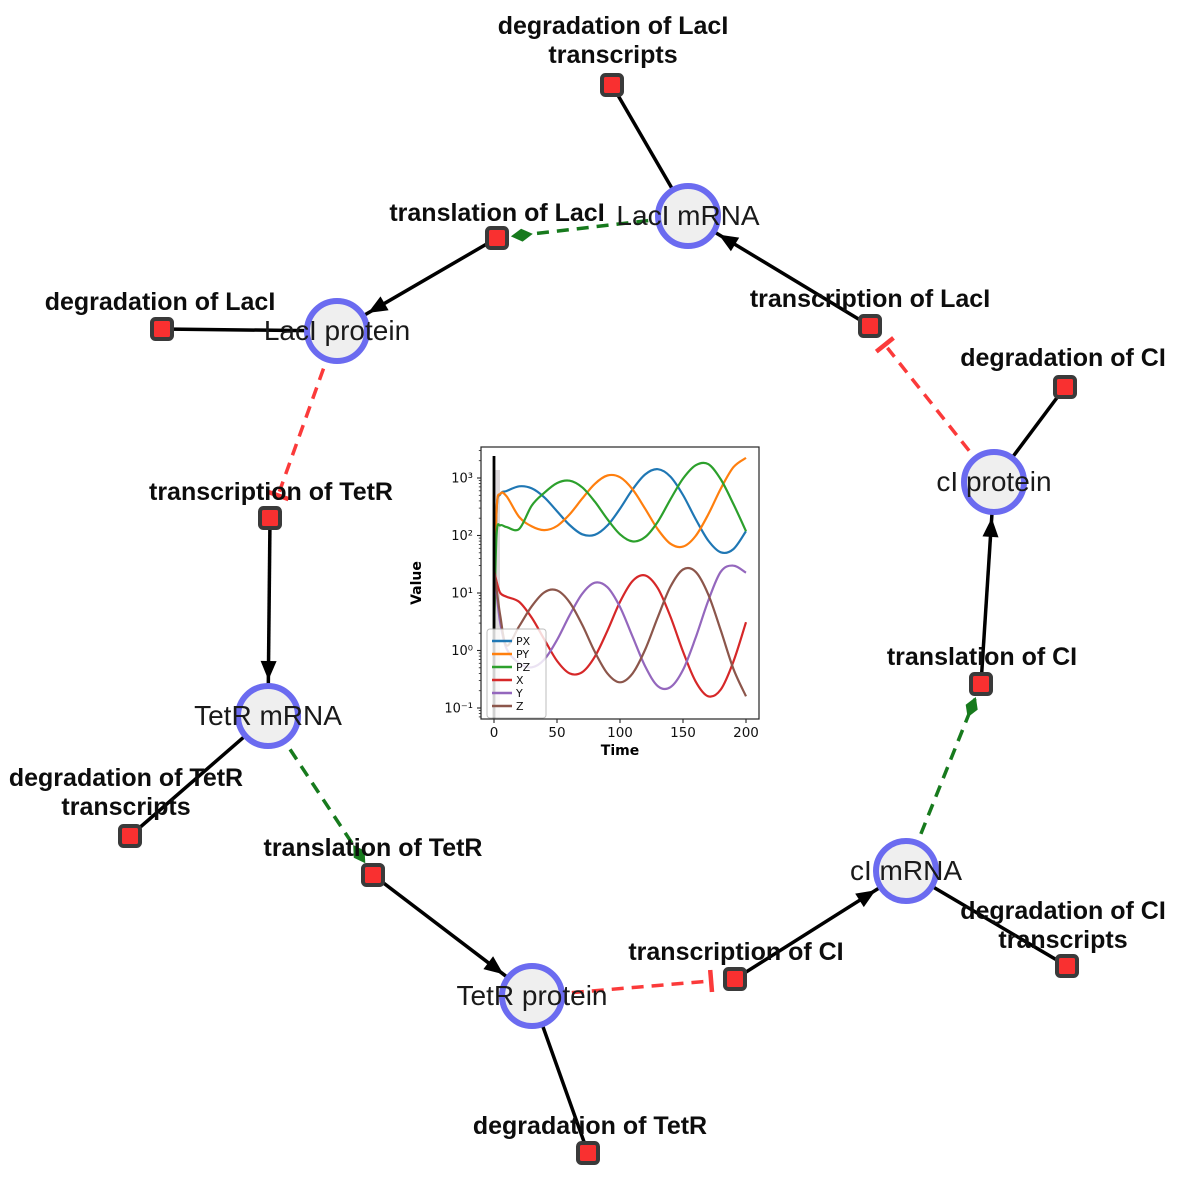 The image size is (1189, 1200). What do you see at coordinates (870, 326) in the screenshot?
I see `reaction-node-transcription-laci` at bounding box center [870, 326].